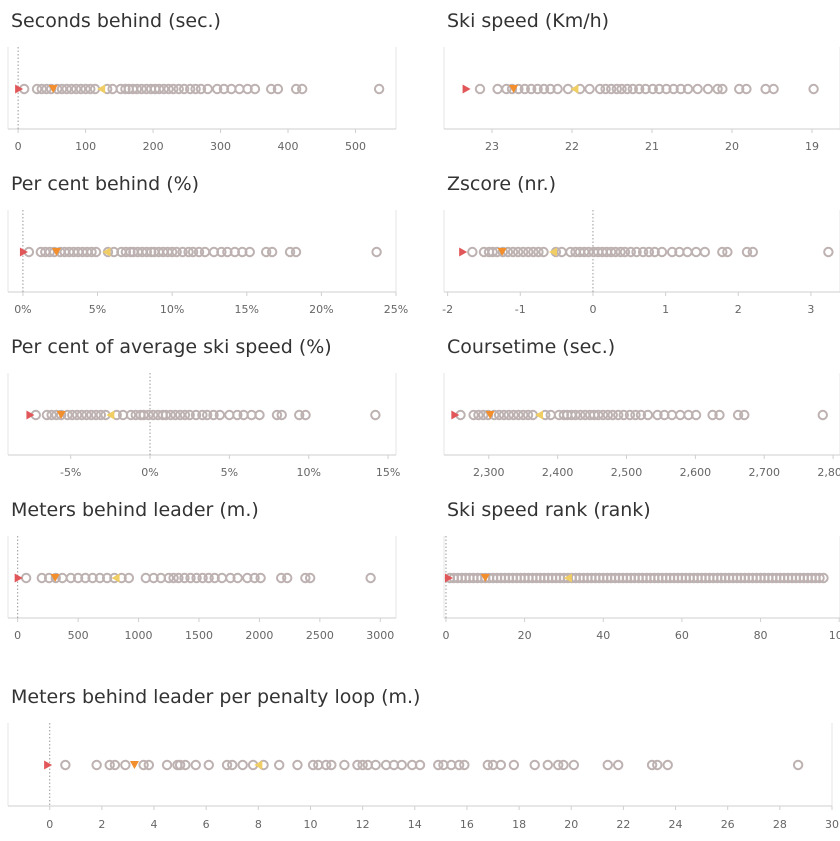 The width and height of the screenshot is (840, 841). What do you see at coordinates (676, 824) in the screenshot?
I see `x-tick-label: 24` at bounding box center [676, 824].